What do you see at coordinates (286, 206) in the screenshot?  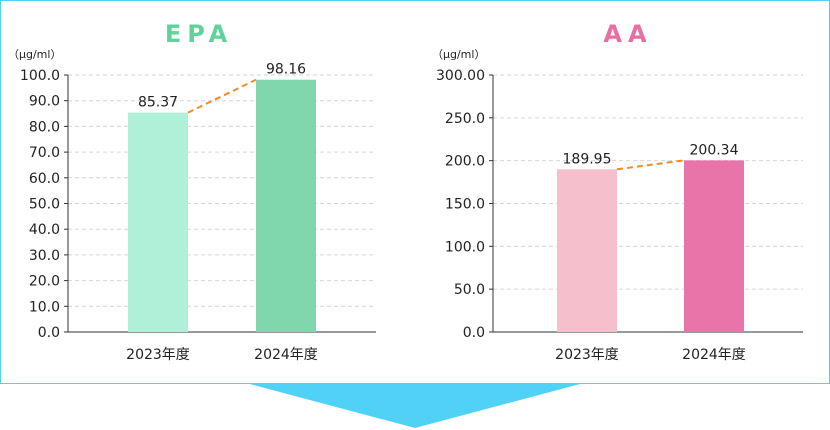 I see `epa-bar-2024年度` at bounding box center [286, 206].